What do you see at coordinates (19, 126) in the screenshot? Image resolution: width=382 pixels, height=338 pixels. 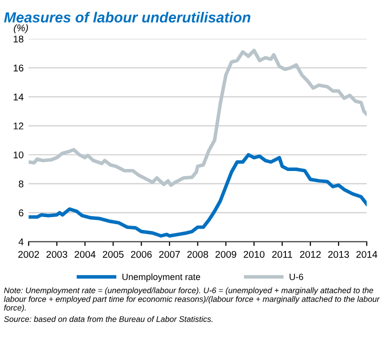 I see `y-tick-label: 12` at bounding box center [19, 126].